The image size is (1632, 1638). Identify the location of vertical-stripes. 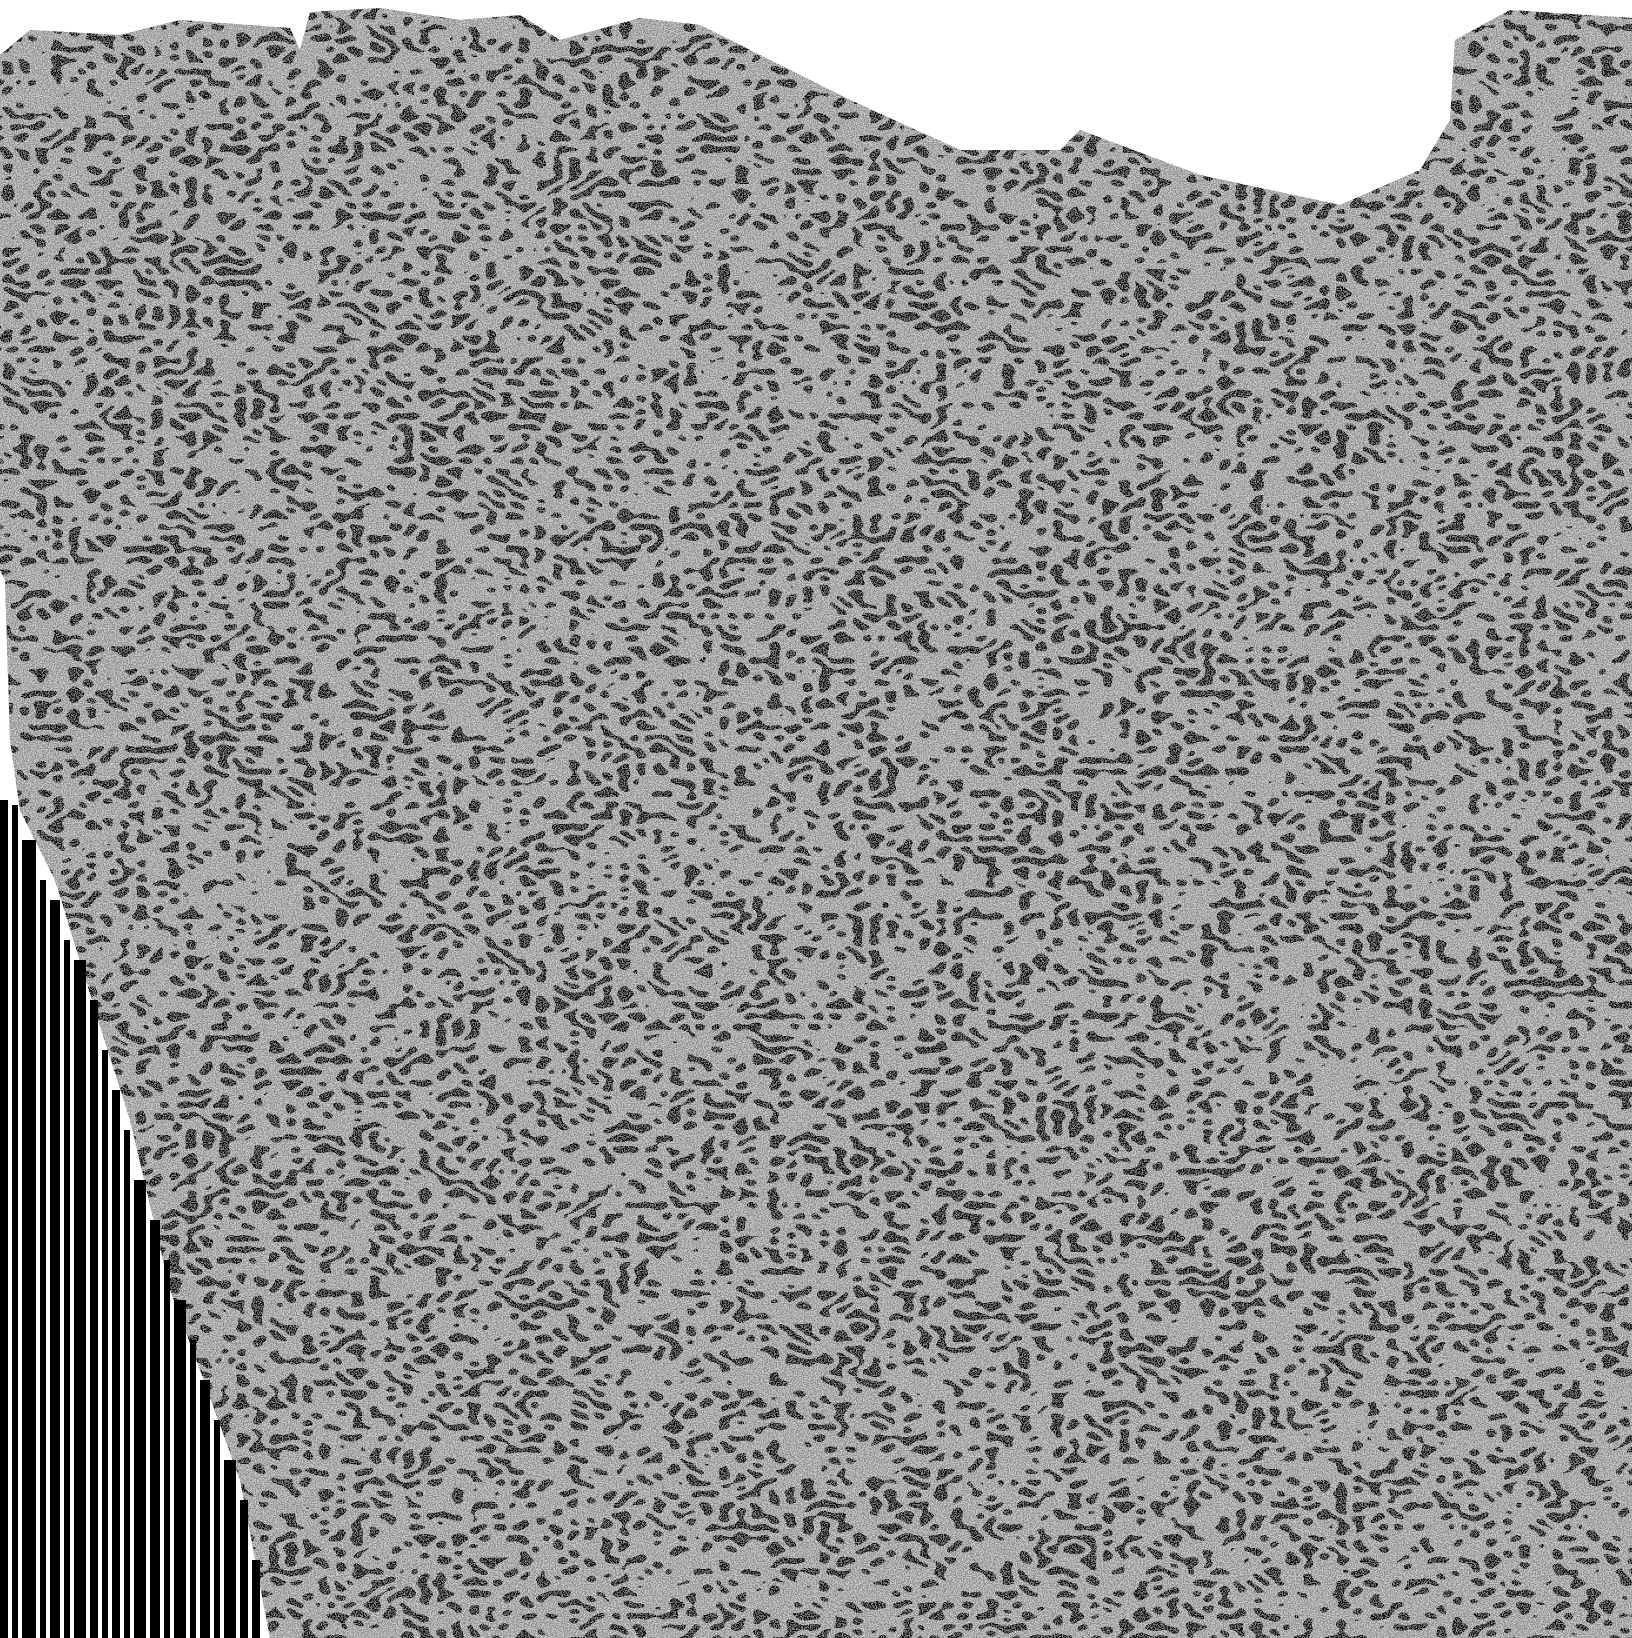
(130, 1219).